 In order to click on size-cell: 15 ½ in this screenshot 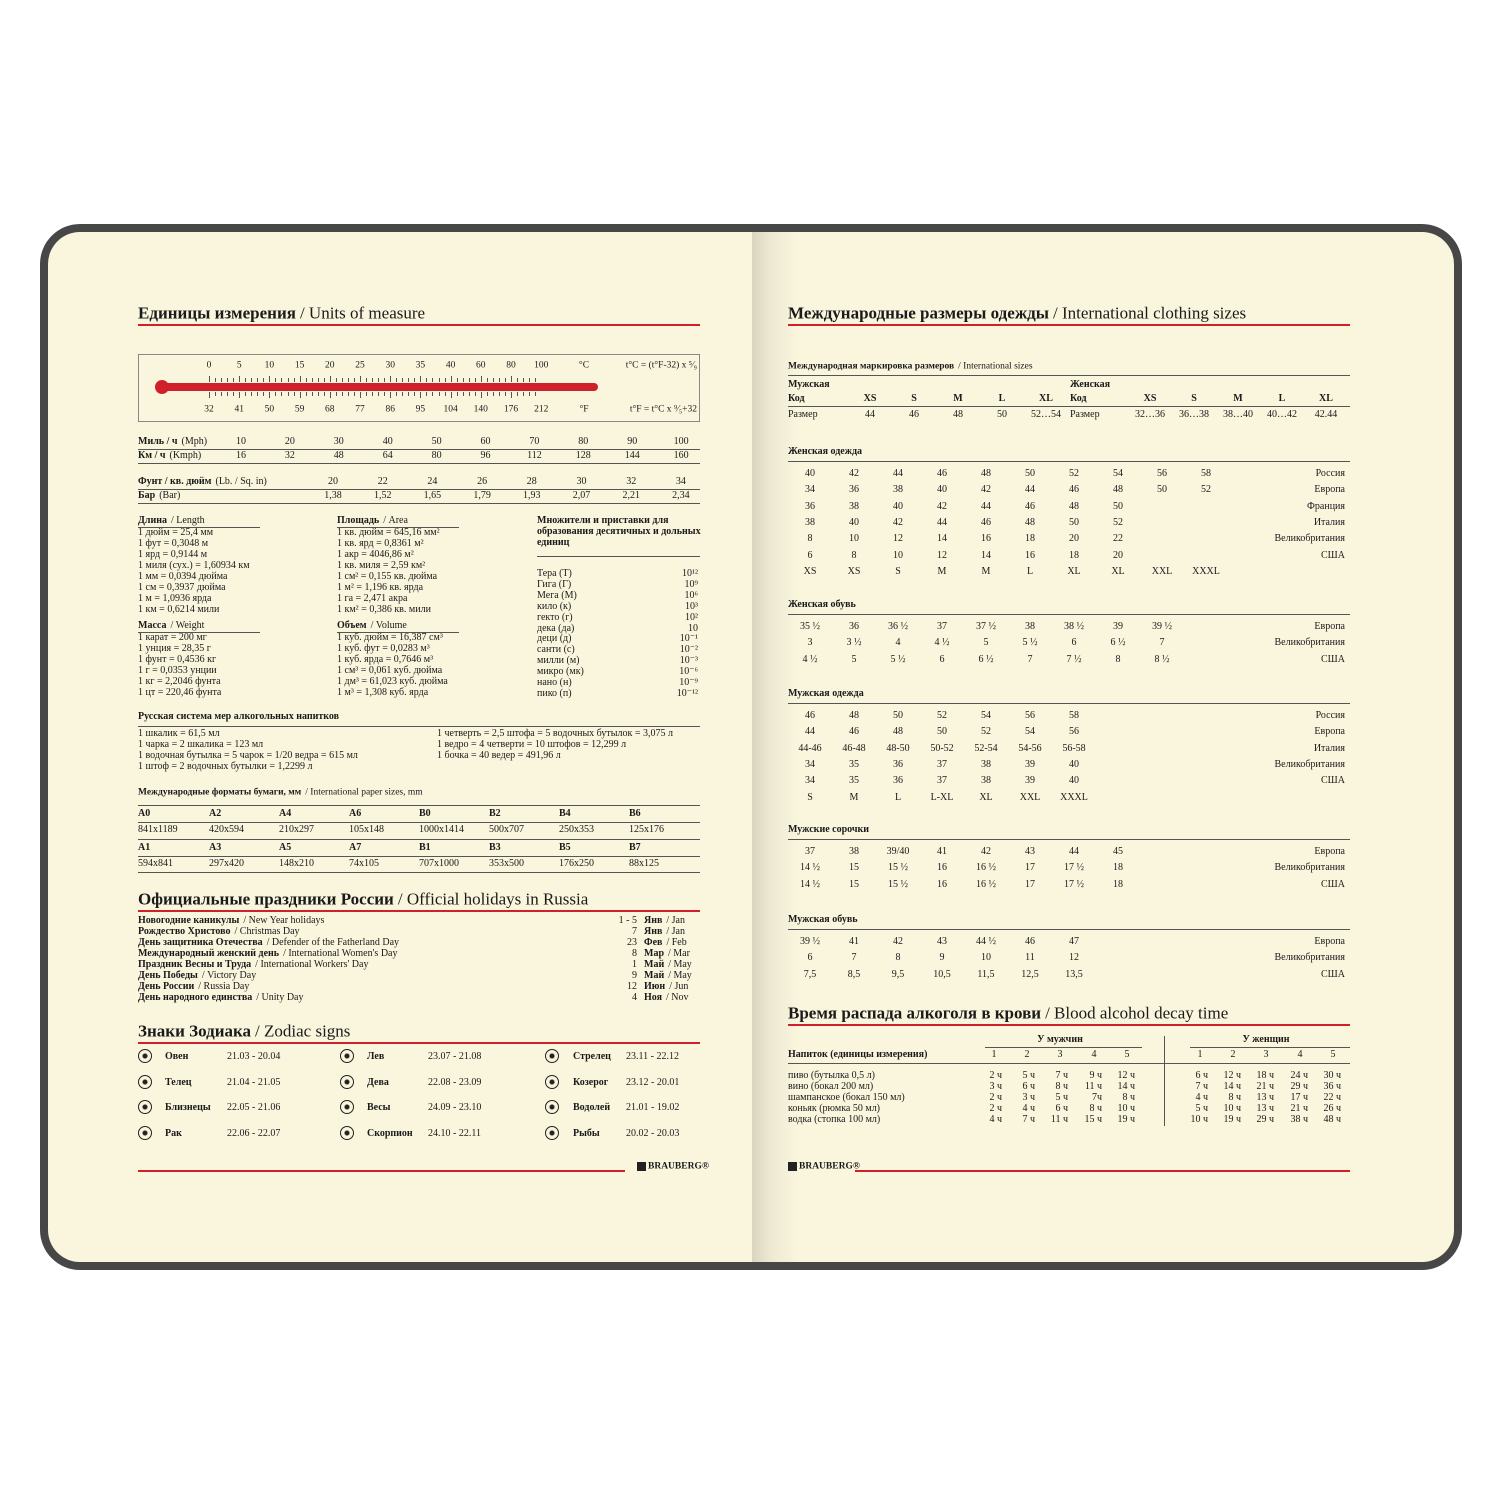, I will do `click(898, 884)`.